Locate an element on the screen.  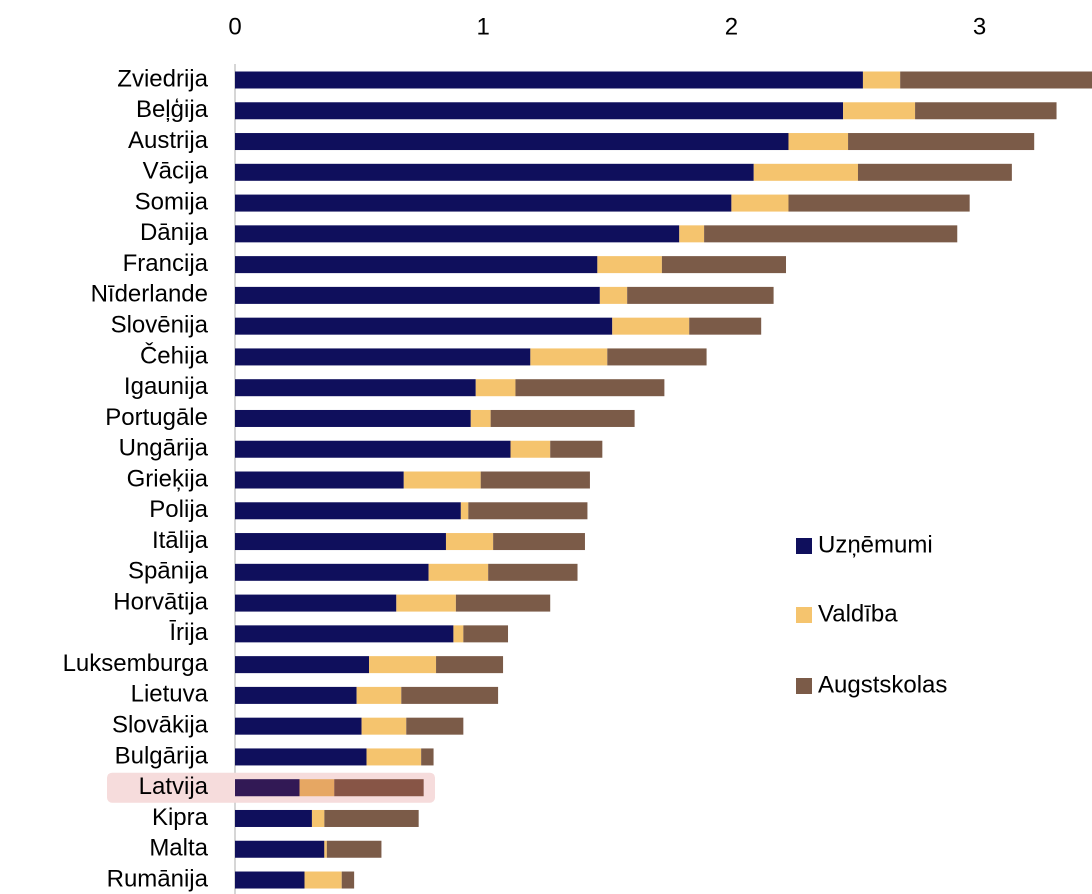
y-tick-label: Polija is located at coordinates (178, 509).